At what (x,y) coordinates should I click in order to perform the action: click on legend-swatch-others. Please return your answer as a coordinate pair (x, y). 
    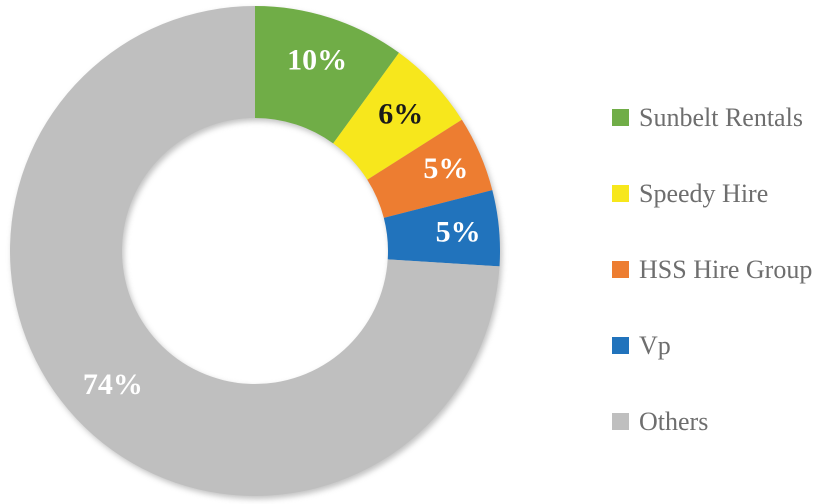
    Looking at the image, I should click on (620, 421).